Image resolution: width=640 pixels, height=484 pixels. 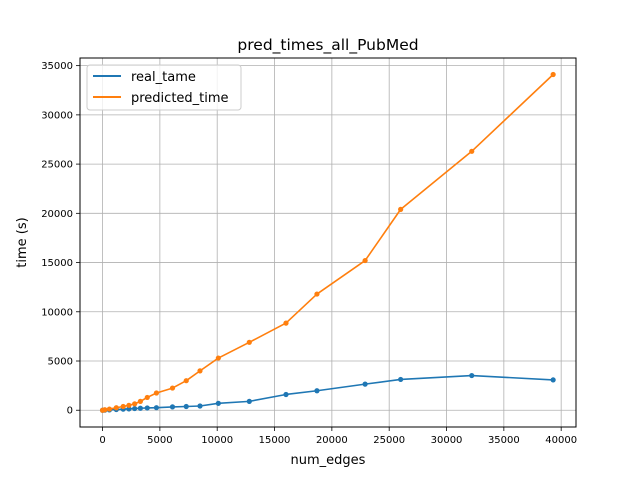 I want to click on y-tick-label: 35000, so click(x=57, y=66).